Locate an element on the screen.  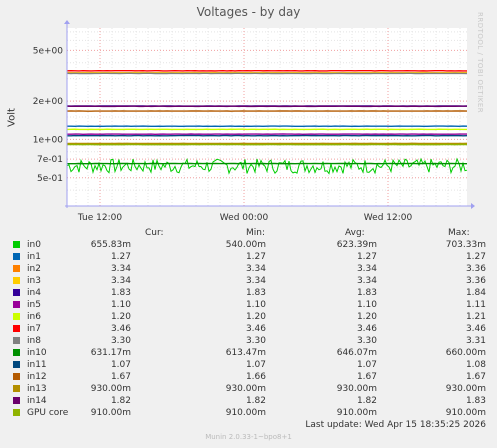
x-axis-arrow is located at coordinates (473, 206).